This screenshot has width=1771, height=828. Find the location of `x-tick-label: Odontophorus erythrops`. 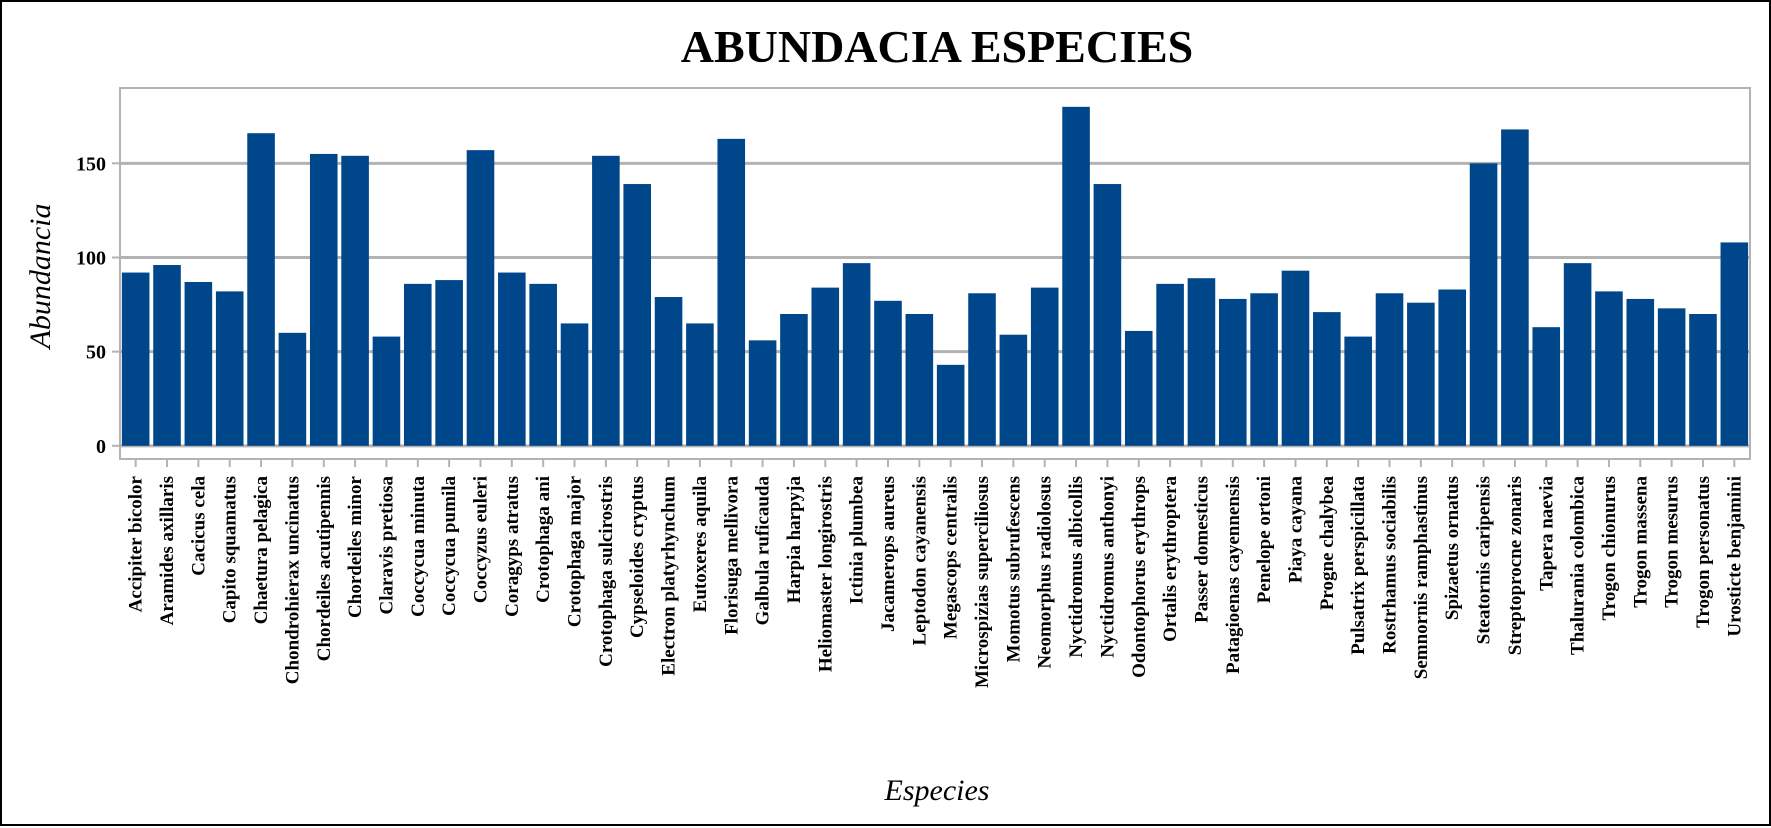

x-tick-label: Odontophorus erythrops is located at coordinates (1139, 577).